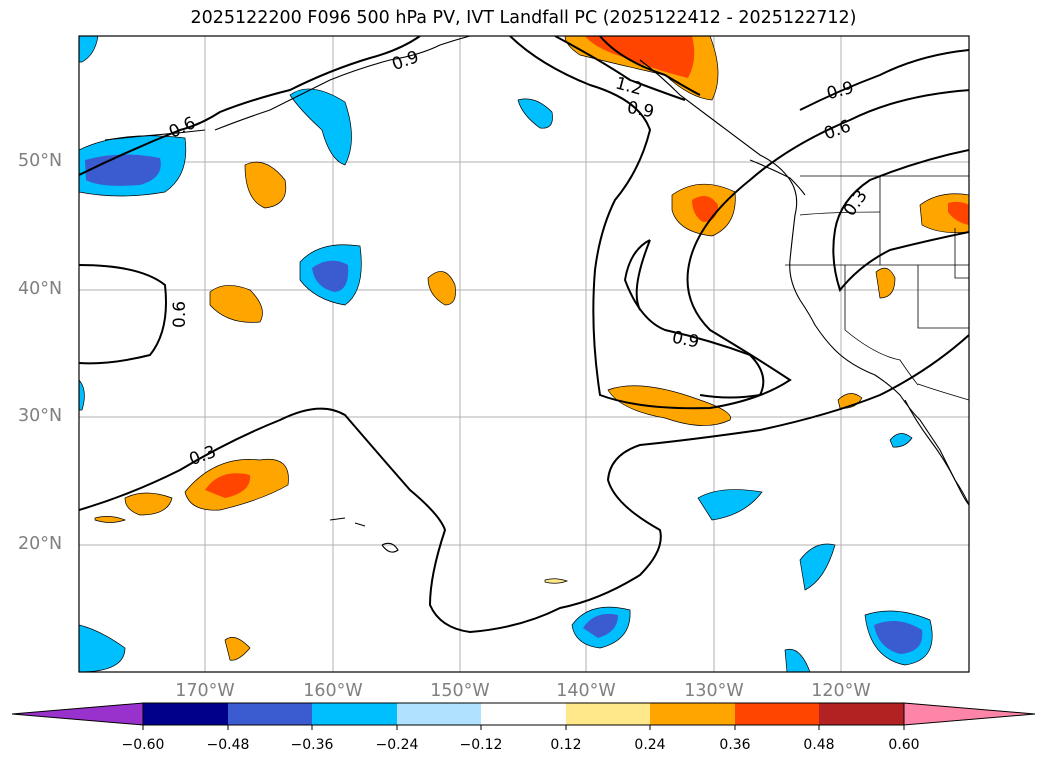 The image size is (1047, 765). I want to click on baja-peninsula, so click(936, 452).